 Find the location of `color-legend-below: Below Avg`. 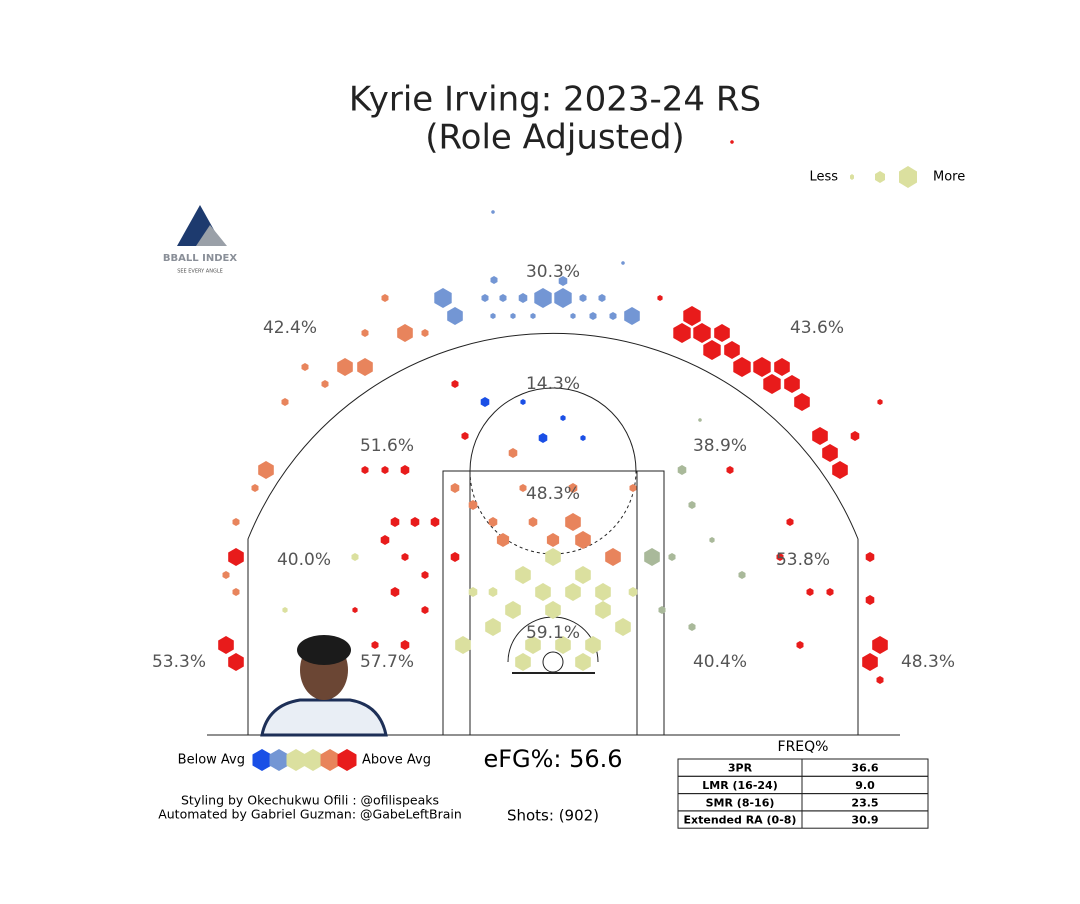

color-legend-below: Below Avg is located at coordinates (211, 760).